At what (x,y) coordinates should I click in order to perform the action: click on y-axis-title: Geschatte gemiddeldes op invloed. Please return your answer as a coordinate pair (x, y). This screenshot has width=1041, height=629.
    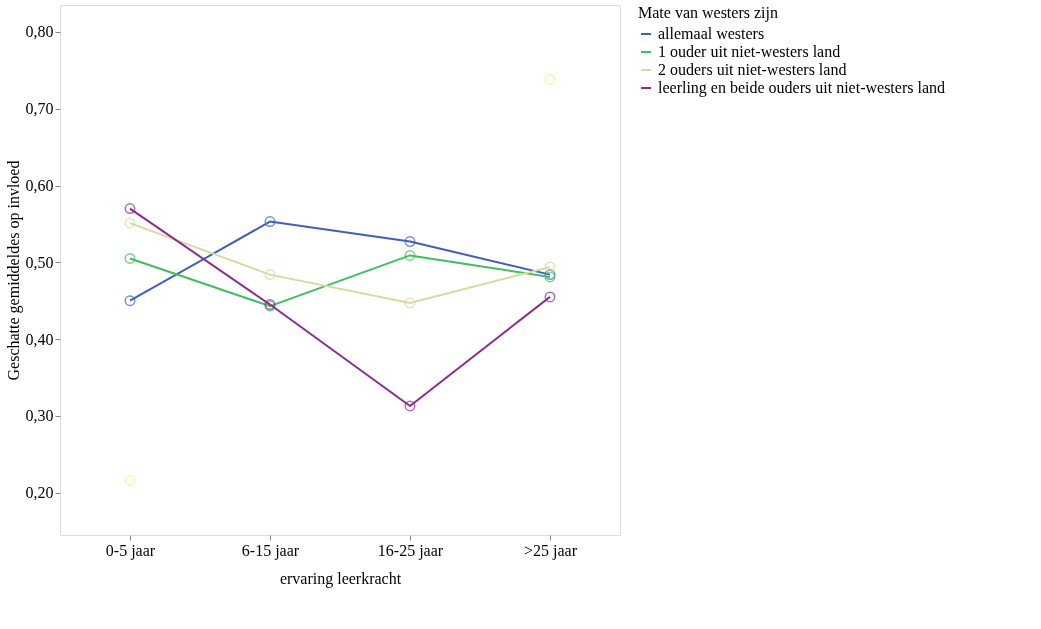
    Looking at the image, I should click on (13, 270).